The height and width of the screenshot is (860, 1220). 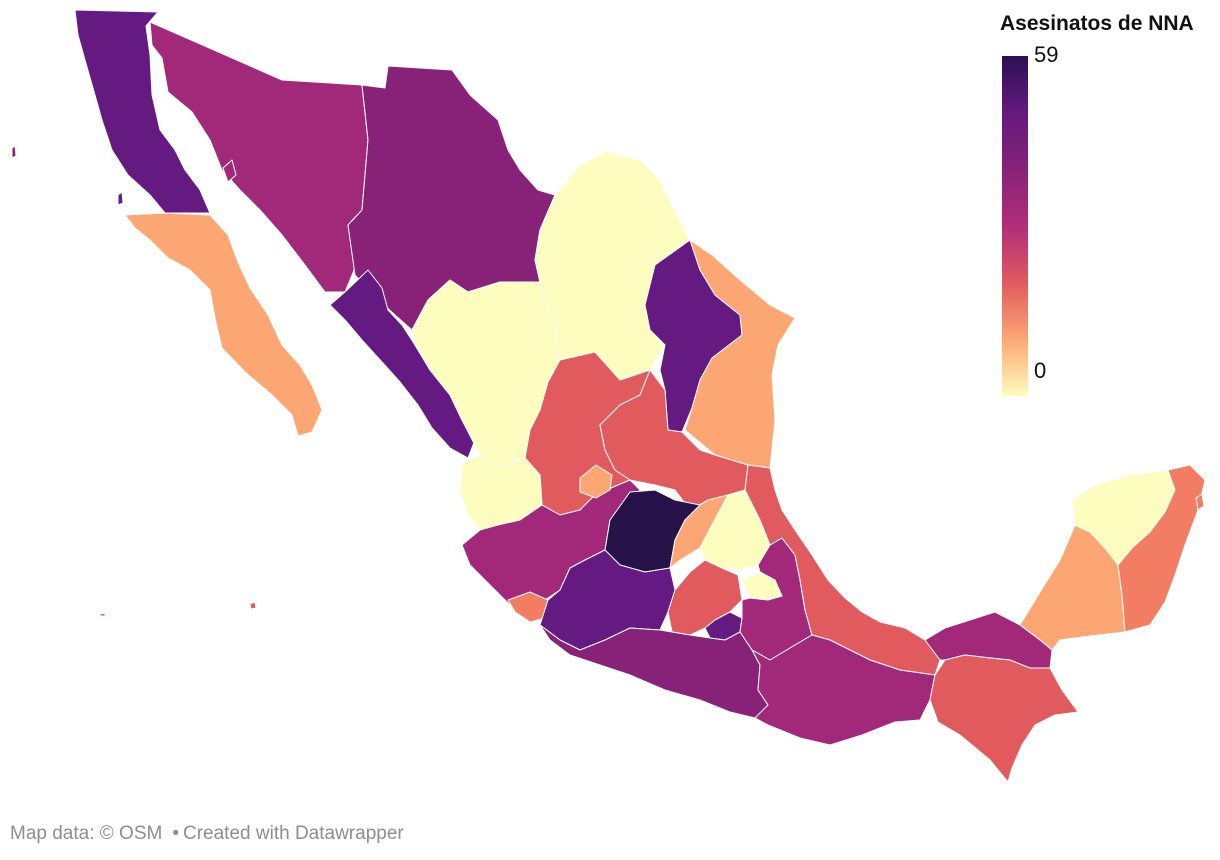 What do you see at coordinates (293, 833) in the screenshot?
I see `created-with-credit: Created with Datawrapper` at bounding box center [293, 833].